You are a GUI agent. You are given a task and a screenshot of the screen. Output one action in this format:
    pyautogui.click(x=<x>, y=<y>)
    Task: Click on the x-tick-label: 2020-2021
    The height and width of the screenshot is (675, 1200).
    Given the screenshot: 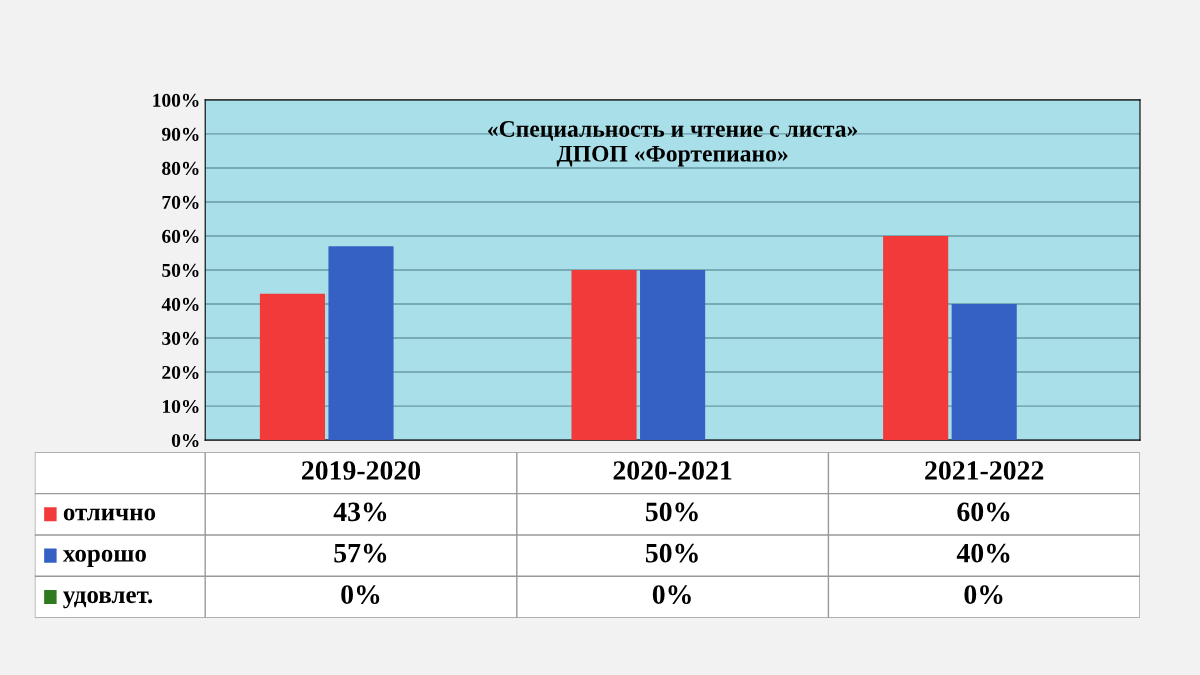 What is the action you would take?
    pyautogui.click(x=672, y=470)
    